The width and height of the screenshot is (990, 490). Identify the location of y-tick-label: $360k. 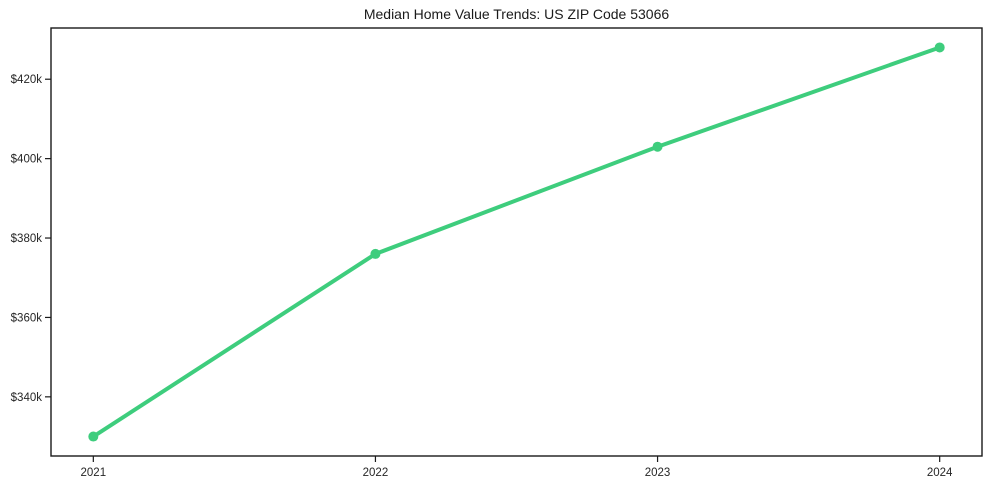
(27, 318).